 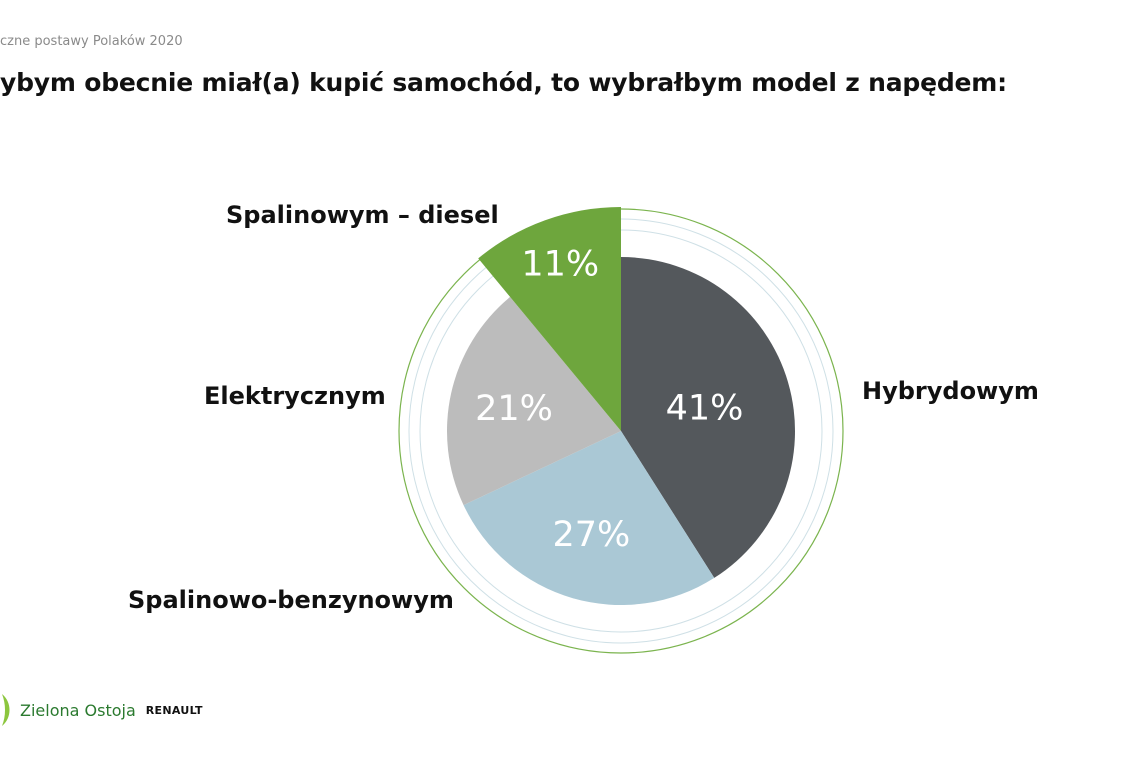 I want to click on value-label-3: 21%, so click(x=514, y=409).